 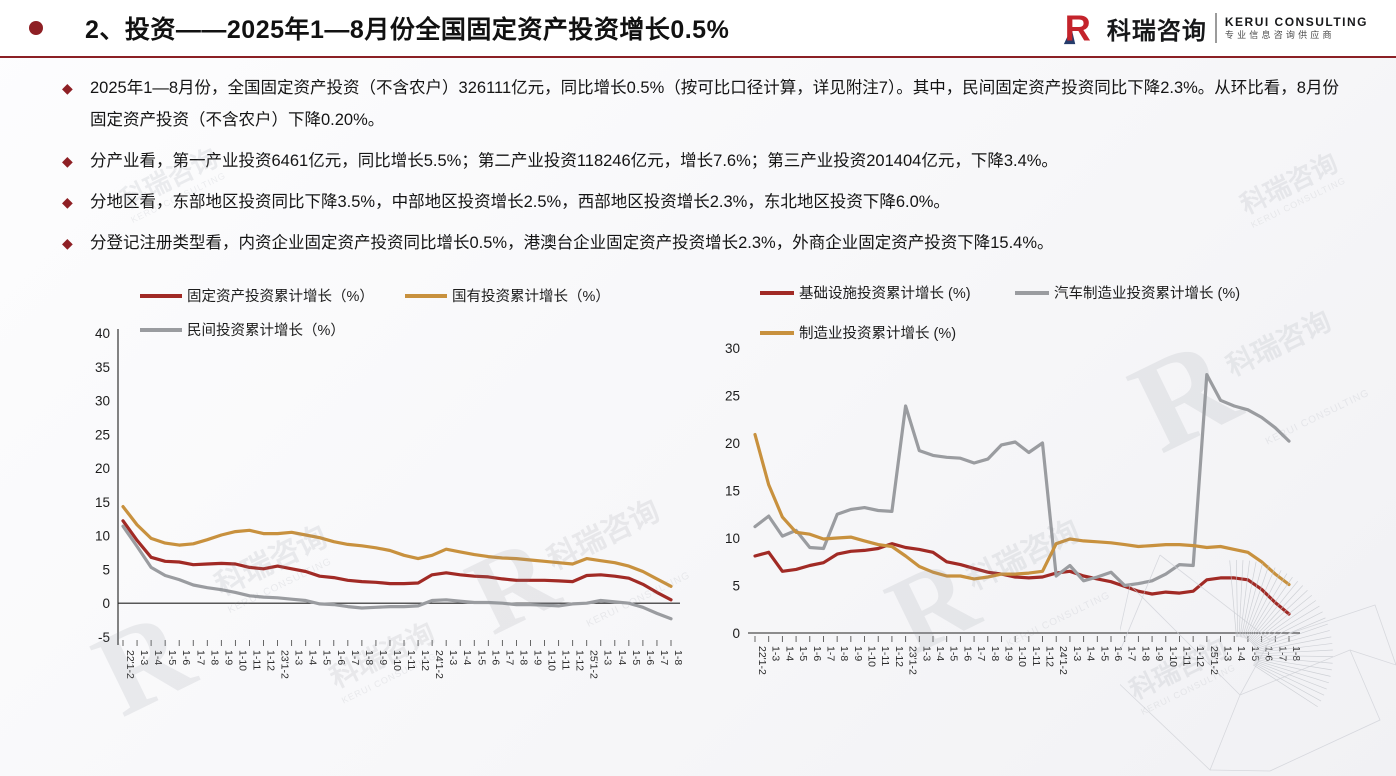 I want to click on page-title: 2、投资——2025年1—8月份全国固定资产投资增长0.5%, so click(x=407, y=30).